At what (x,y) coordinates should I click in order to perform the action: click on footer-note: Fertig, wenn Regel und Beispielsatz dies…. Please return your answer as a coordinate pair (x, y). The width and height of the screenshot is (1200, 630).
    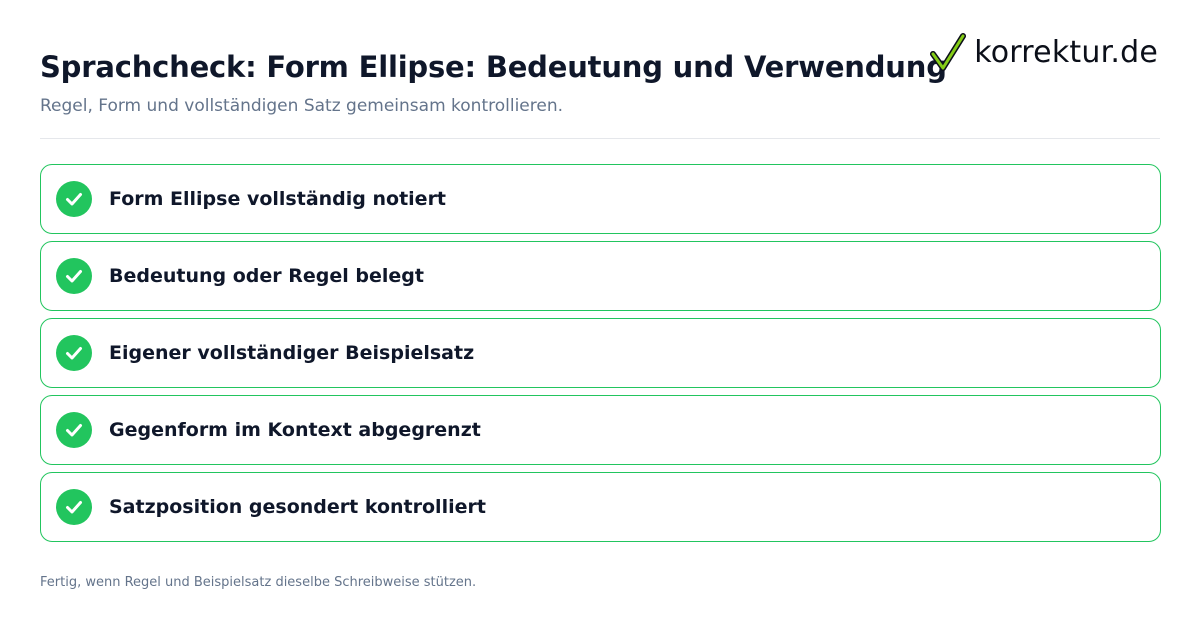
    Looking at the image, I should click on (258, 582).